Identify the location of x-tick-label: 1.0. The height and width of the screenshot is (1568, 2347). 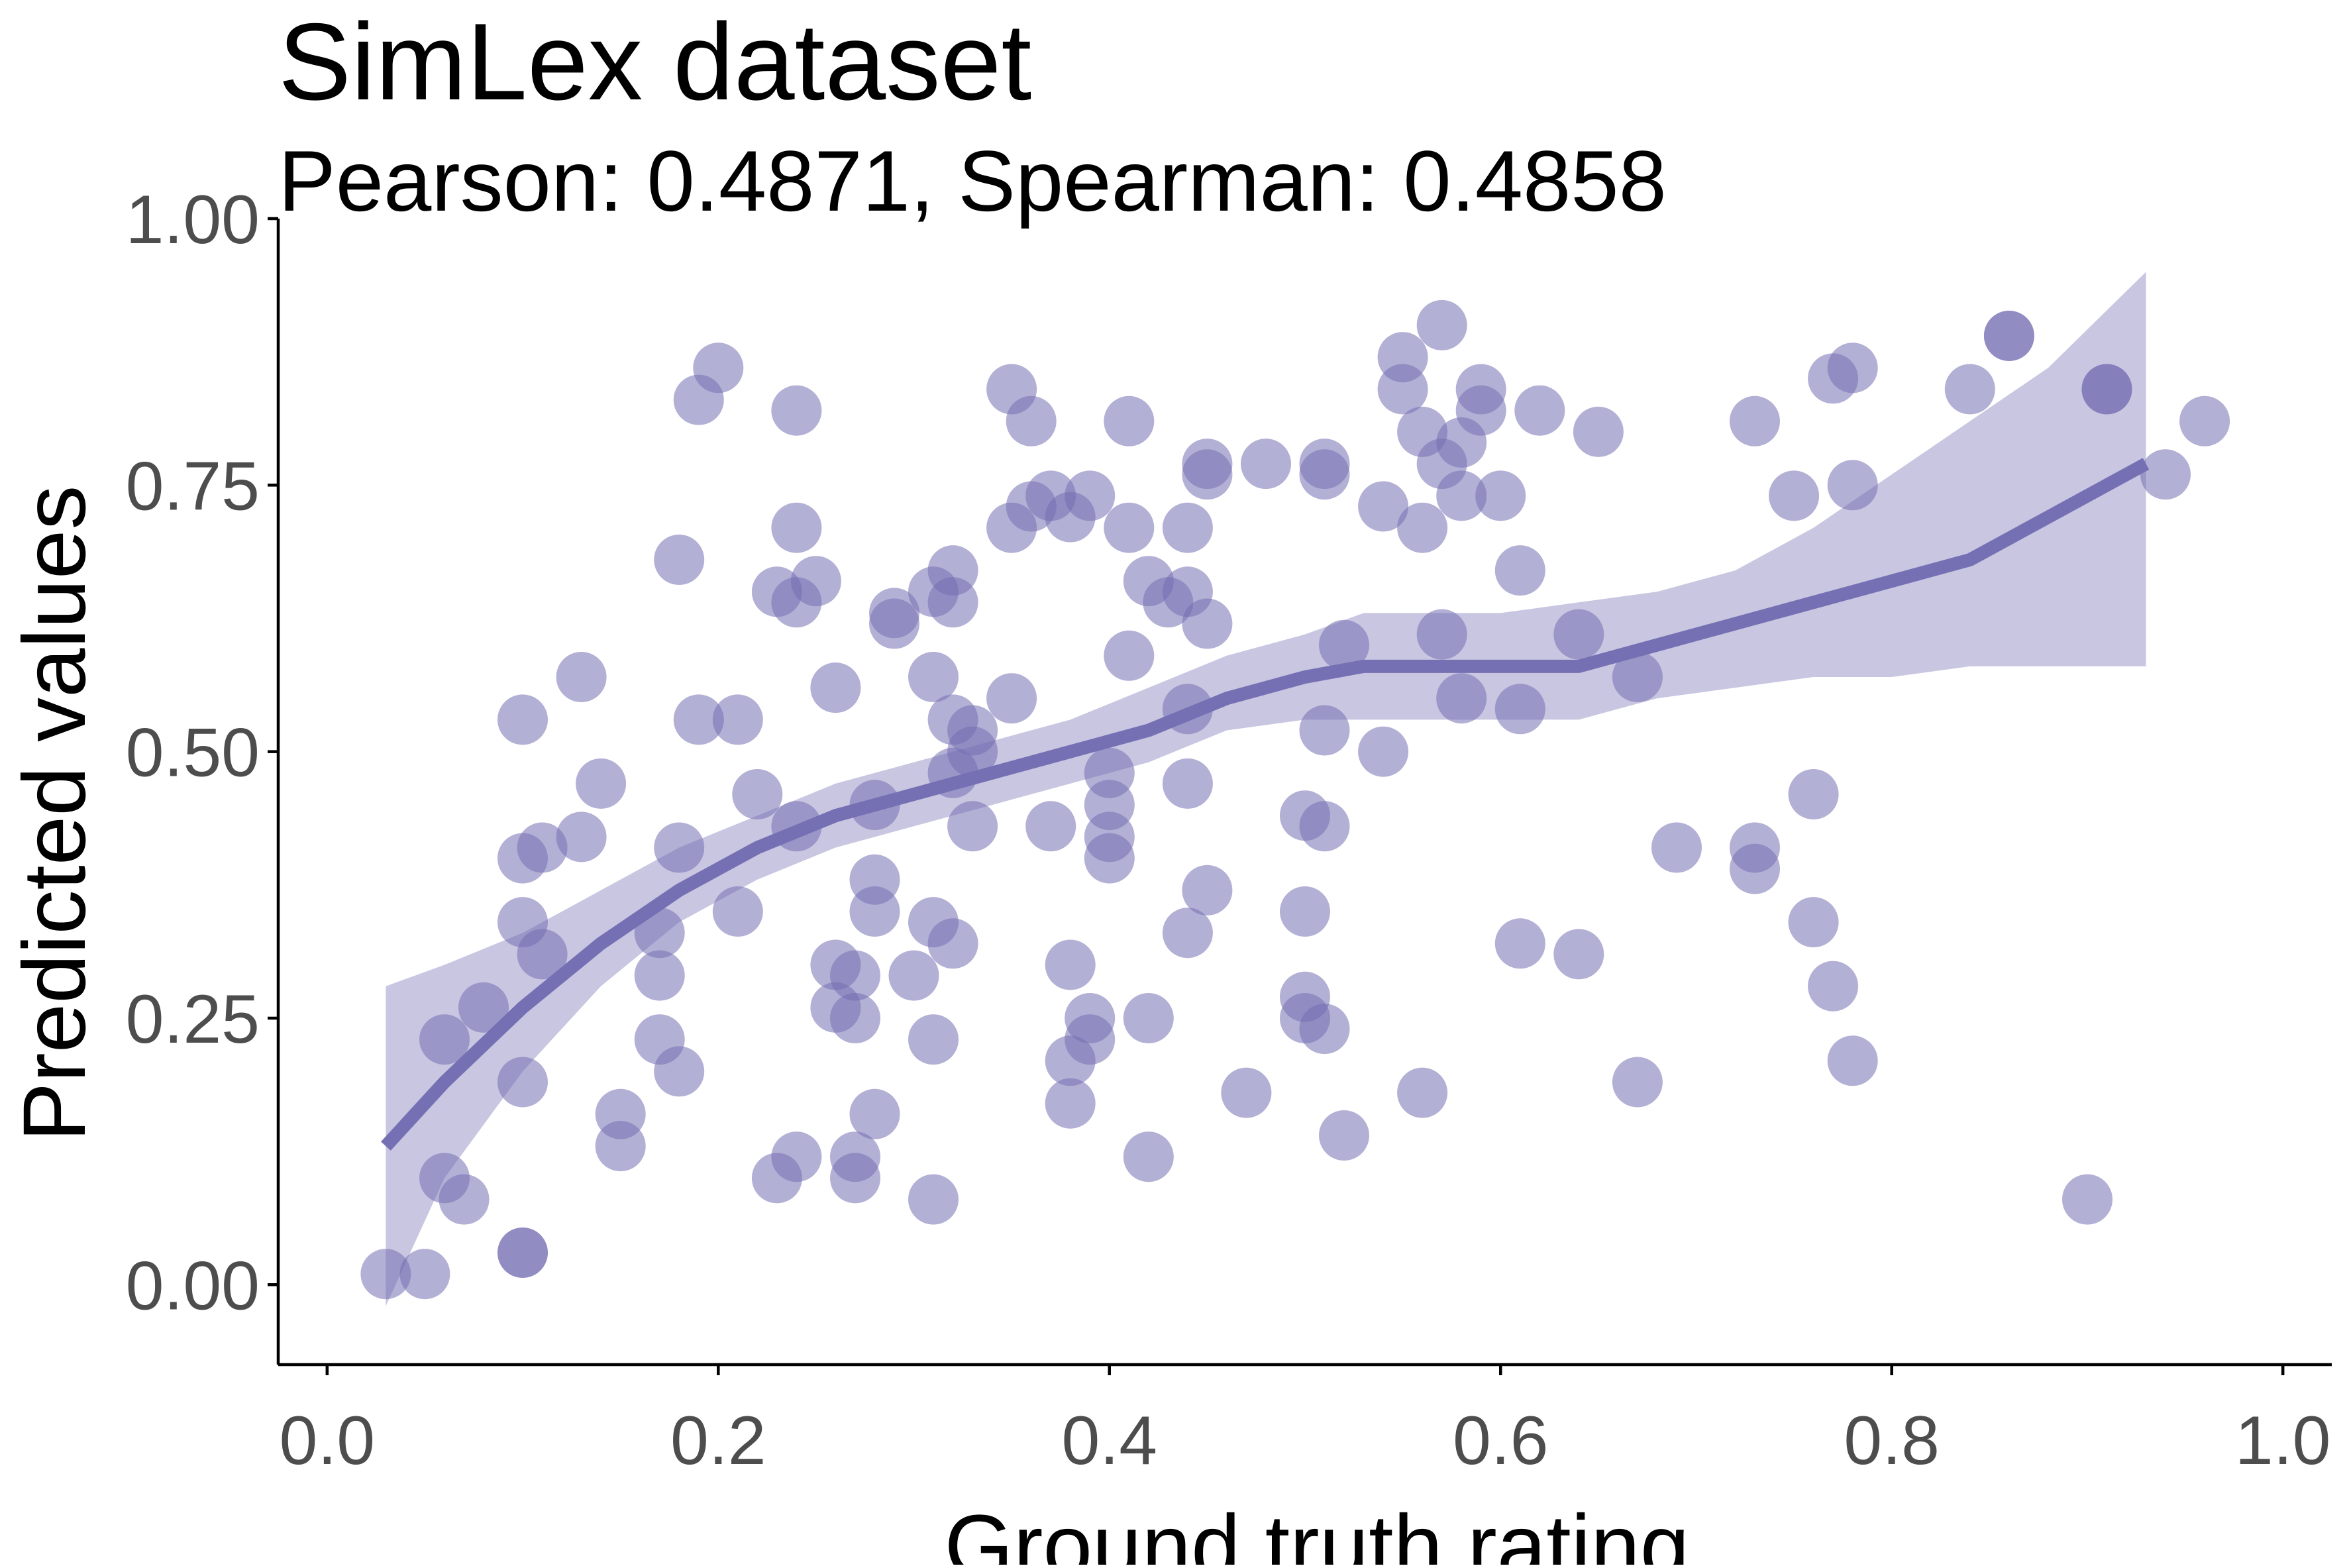
(2283, 1440).